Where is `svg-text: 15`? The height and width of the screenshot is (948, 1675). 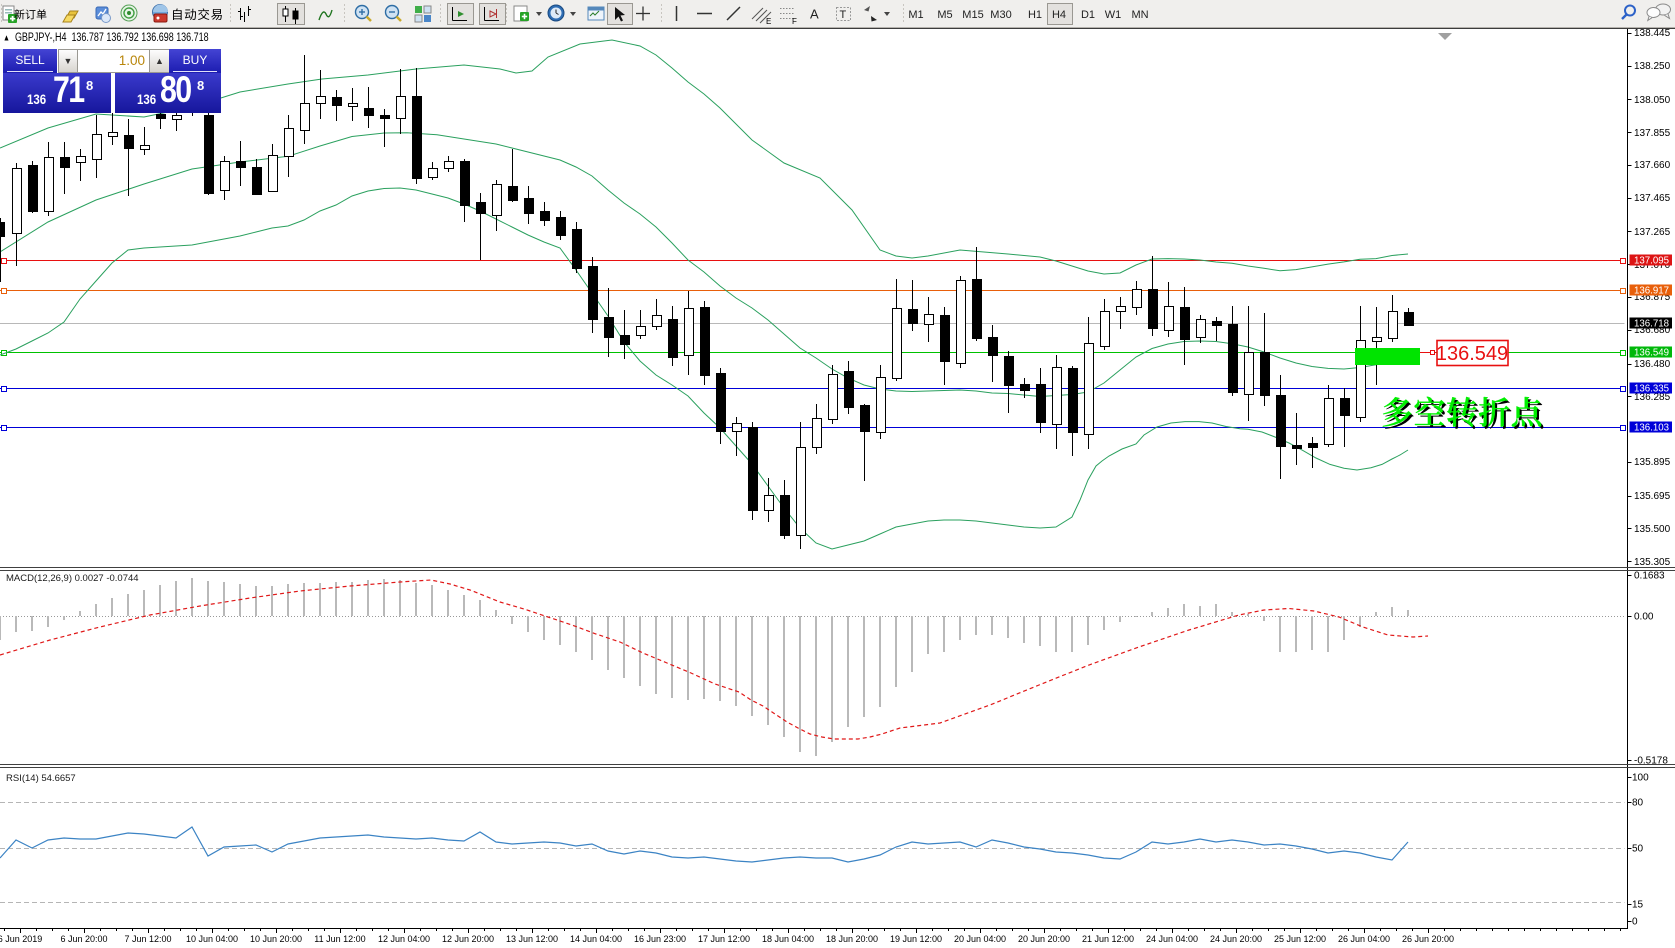
svg-text: 15 is located at coordinates (1638, 905).